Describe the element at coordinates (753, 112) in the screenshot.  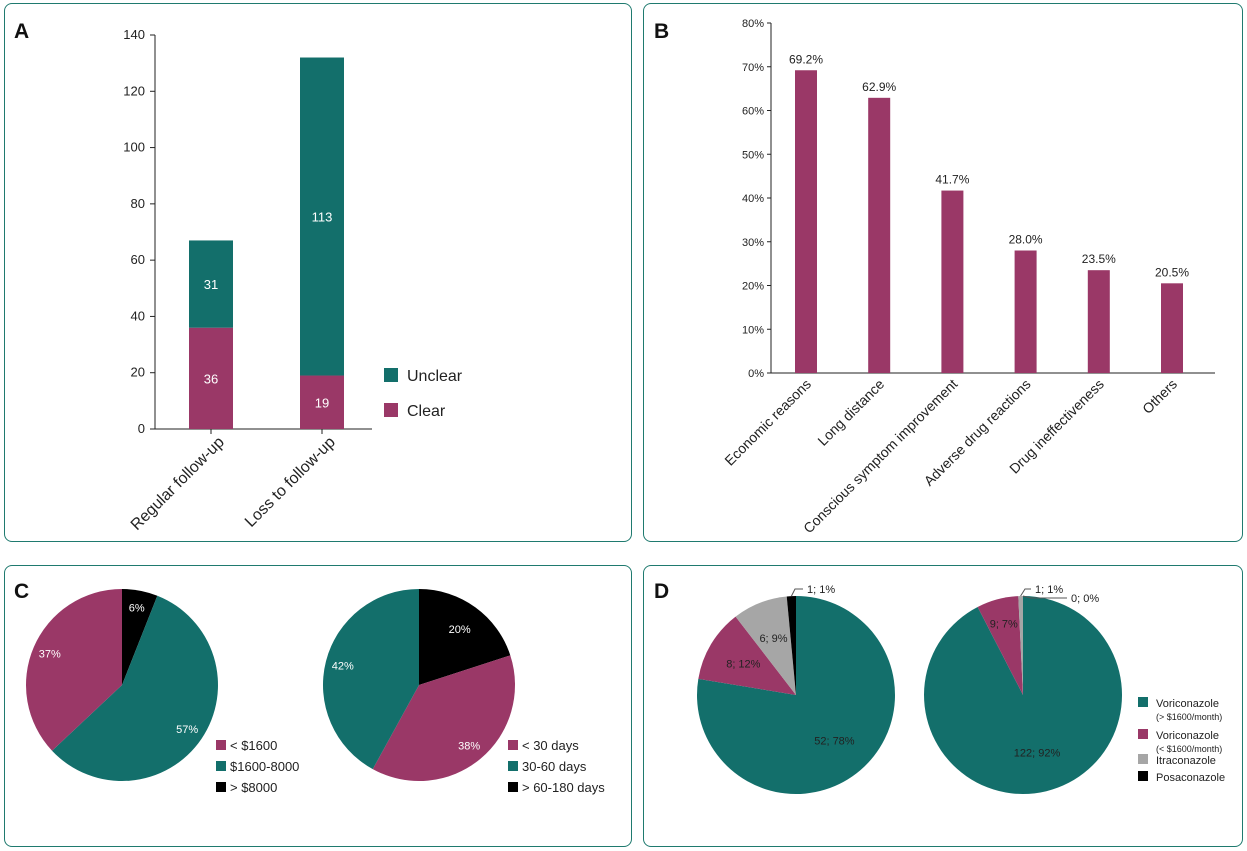
I see `b-y-tick-label: 60%` at that location.